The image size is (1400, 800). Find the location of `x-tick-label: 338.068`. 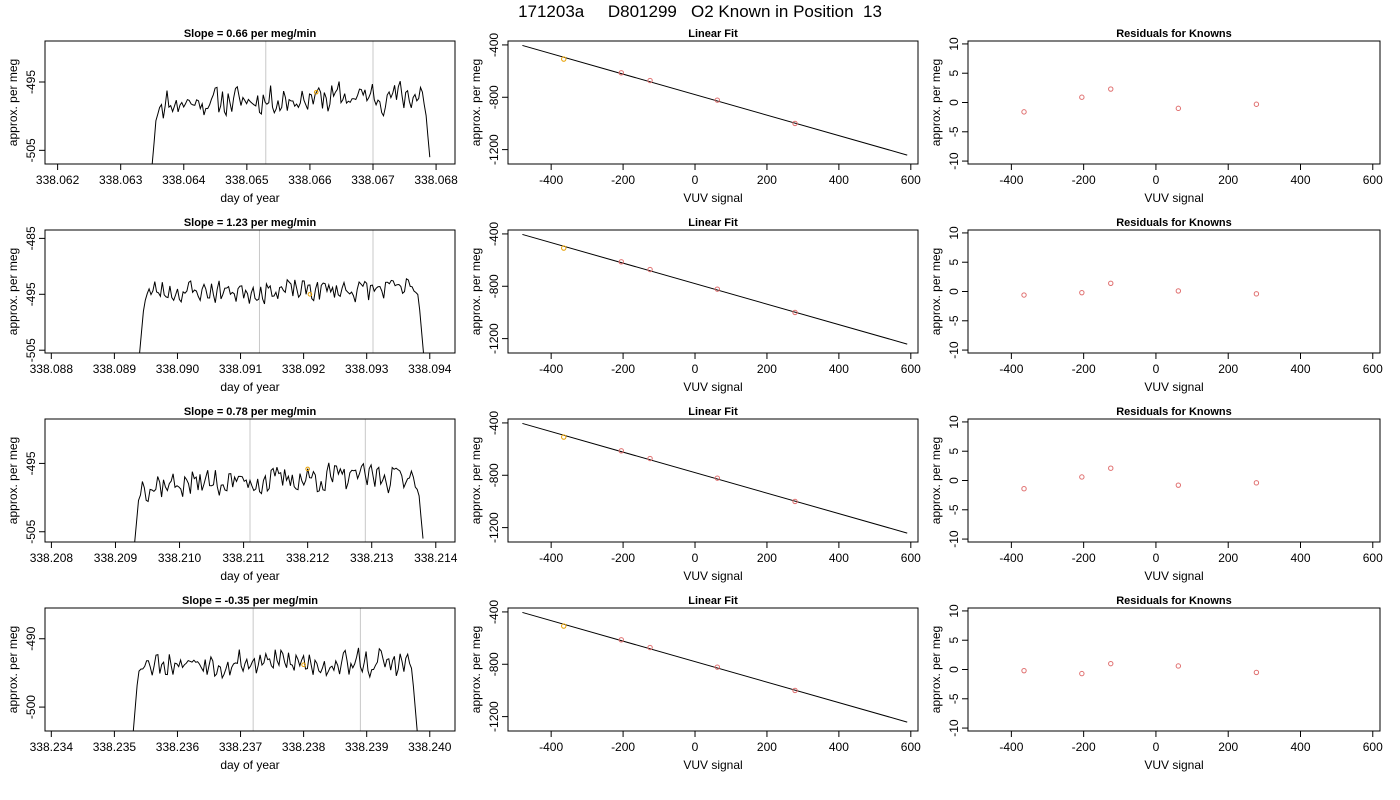

x-tick-label: 338.068 is located at coordinates (436, 180).